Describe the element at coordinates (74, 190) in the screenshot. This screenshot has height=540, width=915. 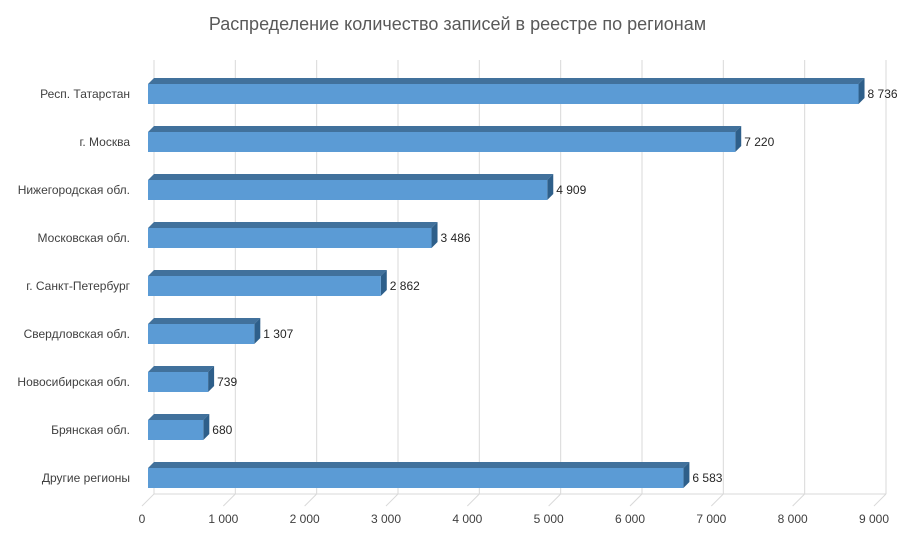
I see `category-label: Нижегородская обл.` at that location.